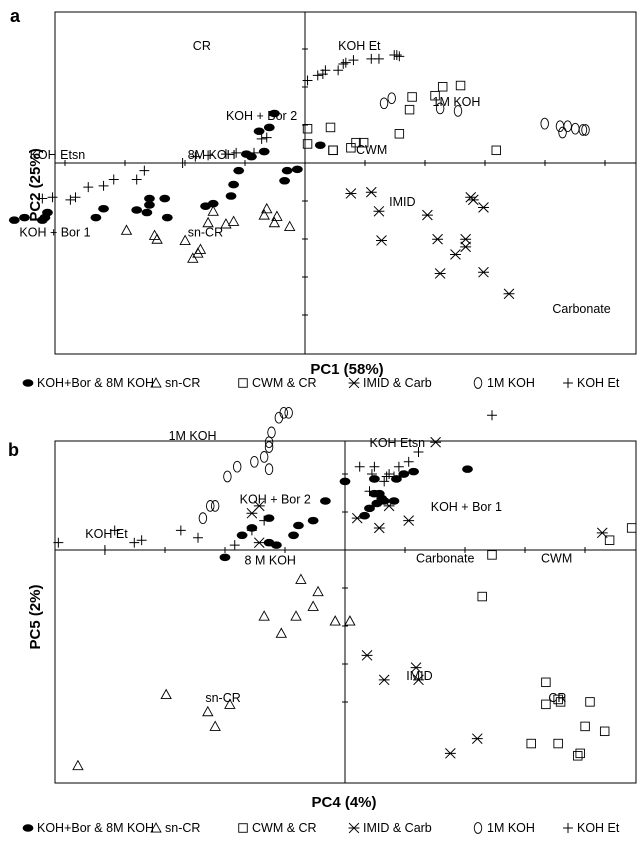  I want to click on legend-item-cwmcr: CWM & CR, so click(277, 383).